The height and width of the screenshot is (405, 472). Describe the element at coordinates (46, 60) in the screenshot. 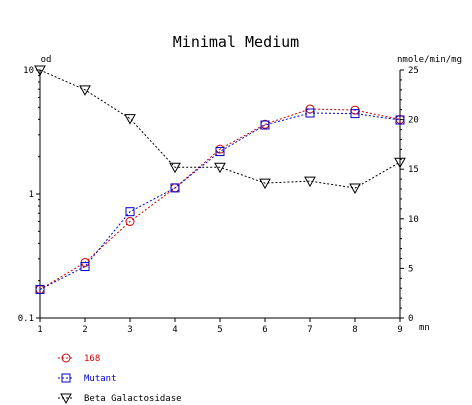

I see `left-axis-label: od` at that location.